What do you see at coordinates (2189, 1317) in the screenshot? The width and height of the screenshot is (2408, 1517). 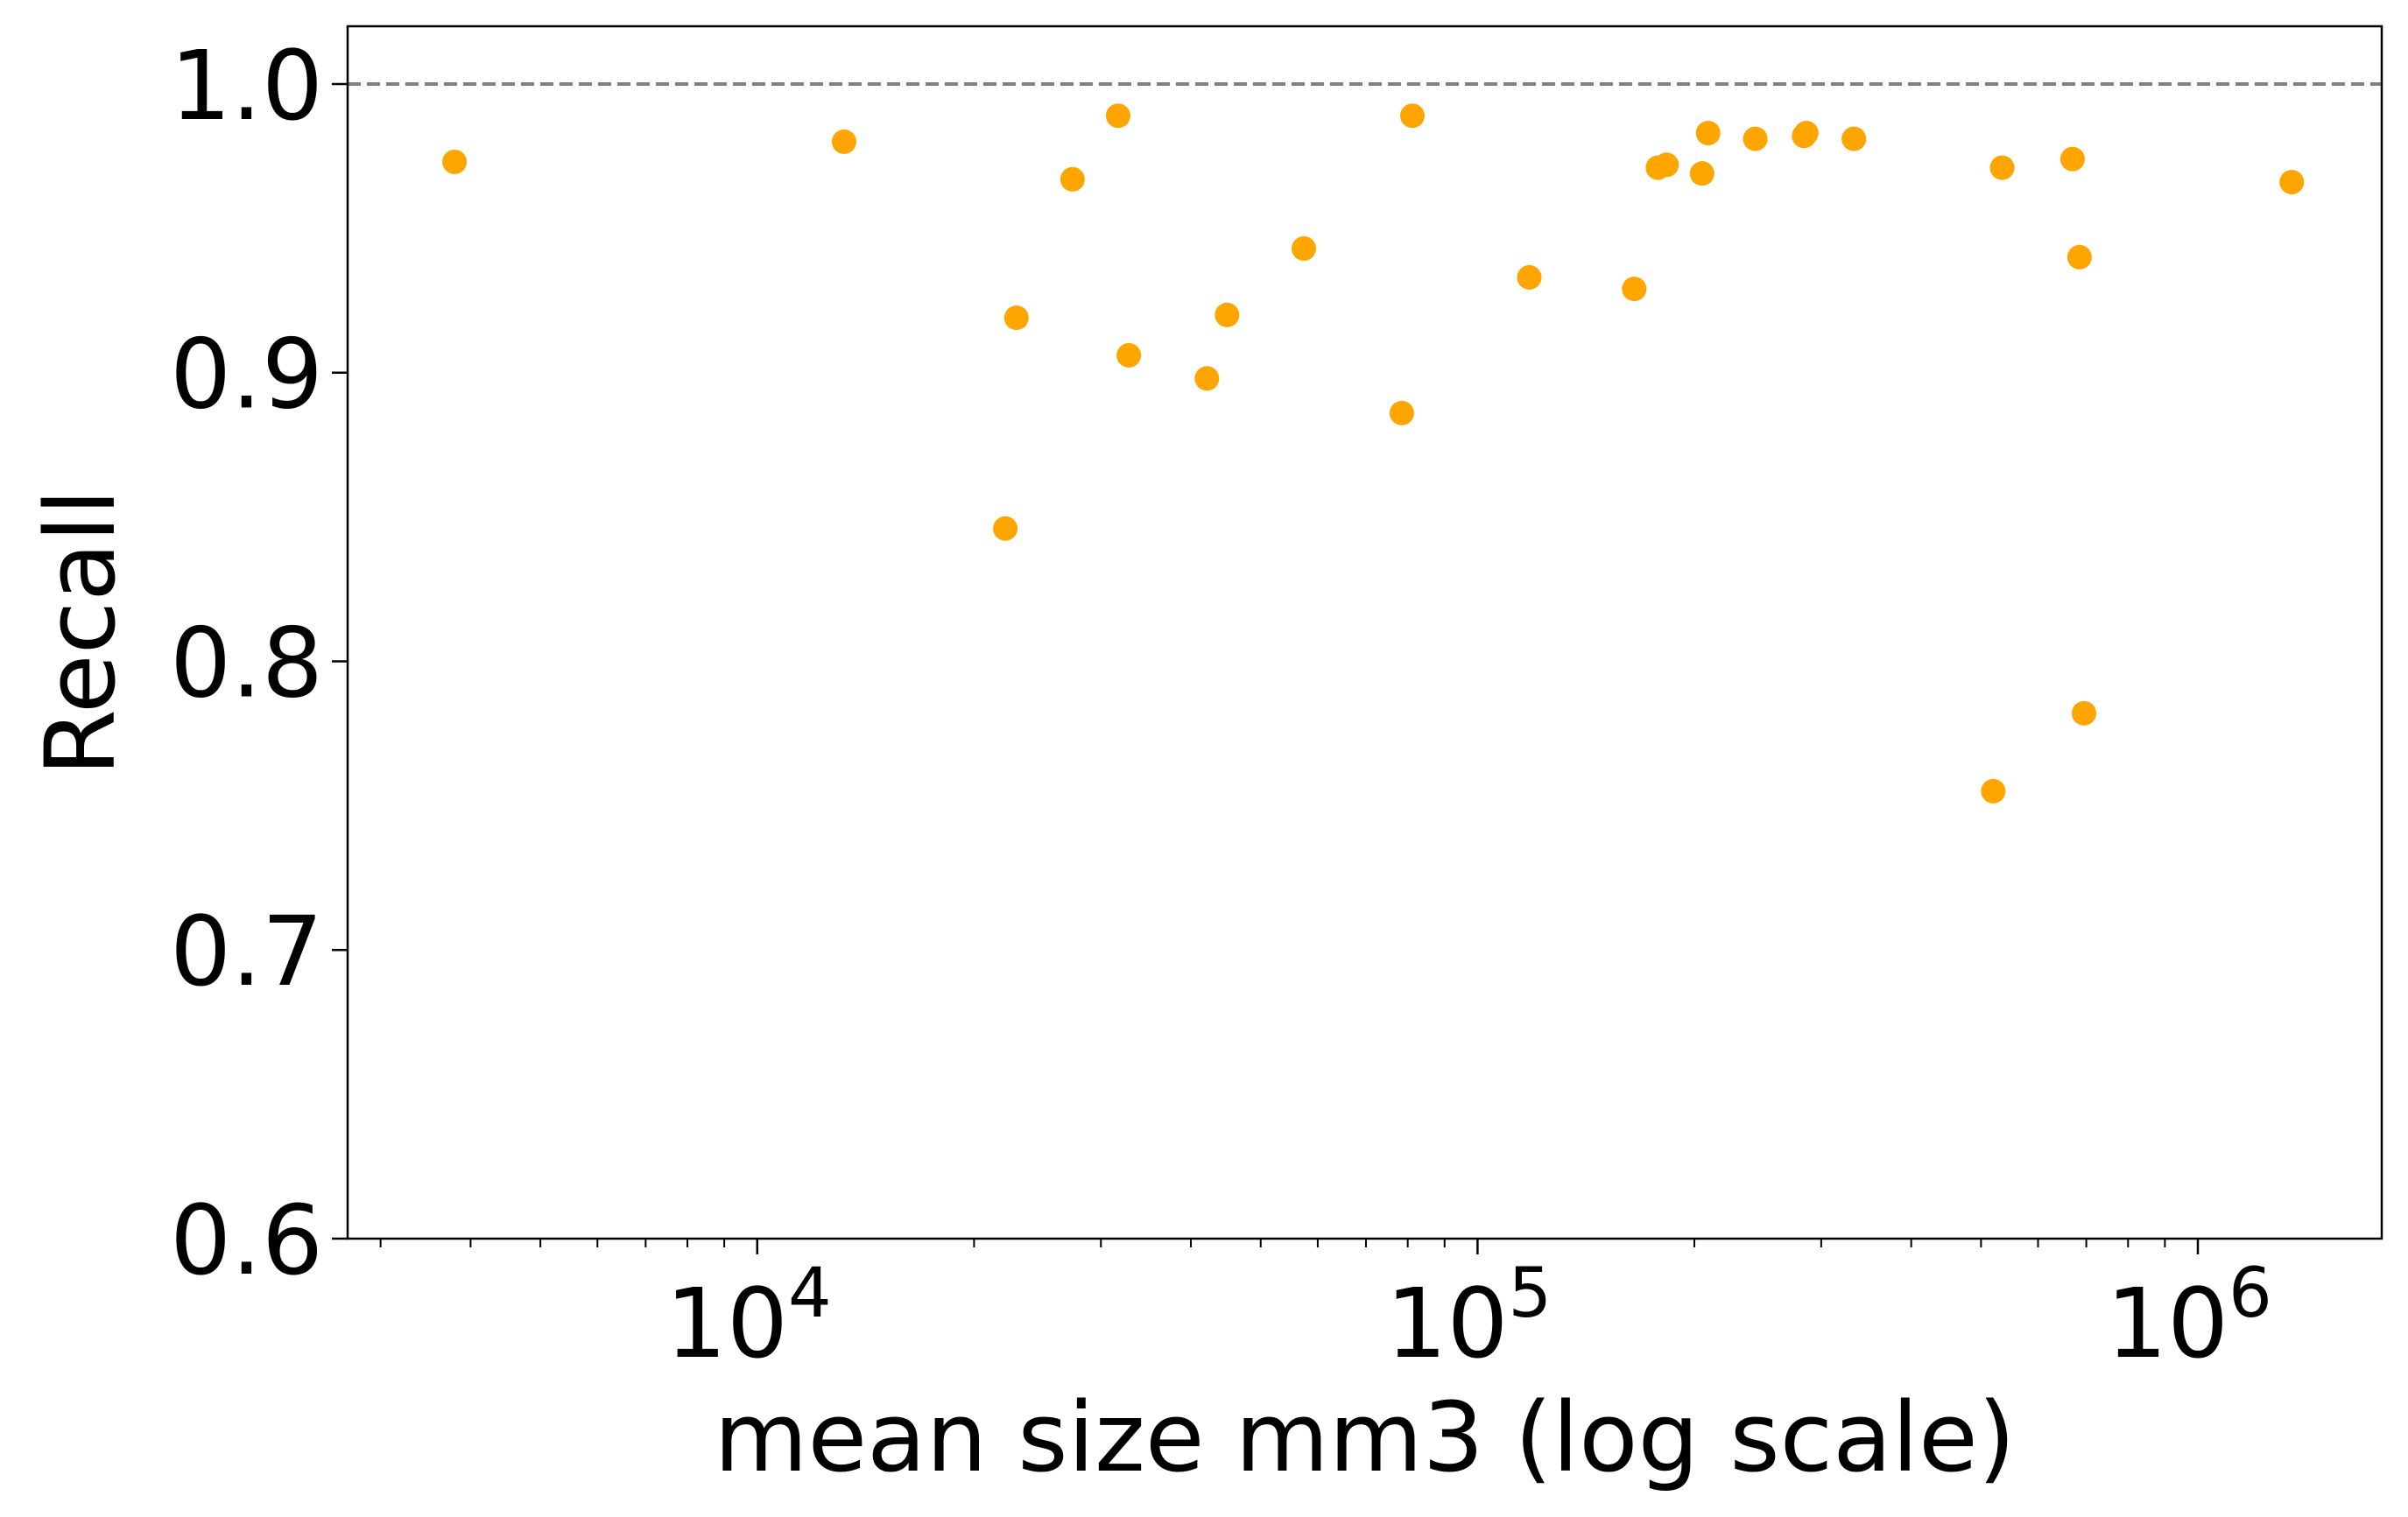 I see `x-tick-label: 10⁶` at bounding box center [2189, 1317].